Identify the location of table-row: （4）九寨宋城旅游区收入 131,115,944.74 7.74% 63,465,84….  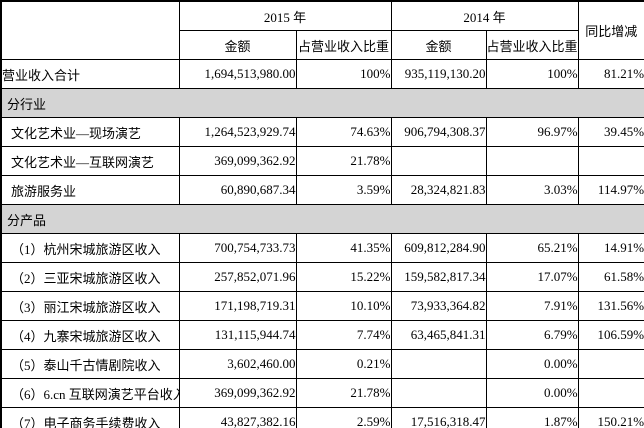
(322, 335).